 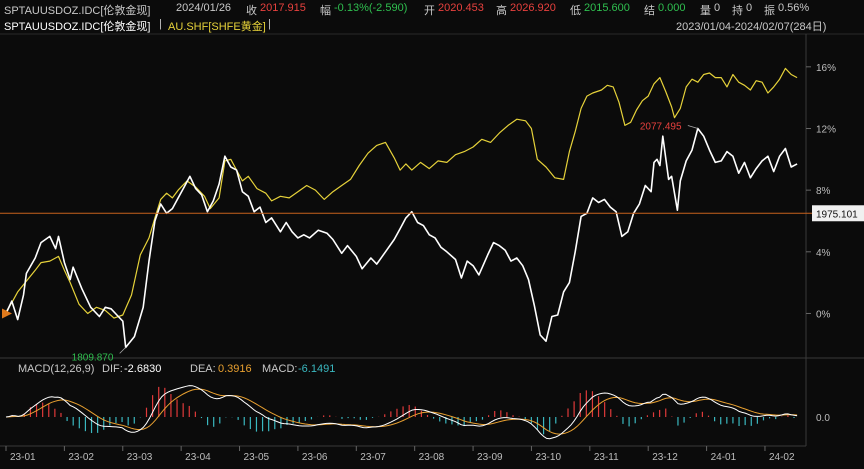 I want to click on x-tick-label: 23-12, so click(x=665, y=457).